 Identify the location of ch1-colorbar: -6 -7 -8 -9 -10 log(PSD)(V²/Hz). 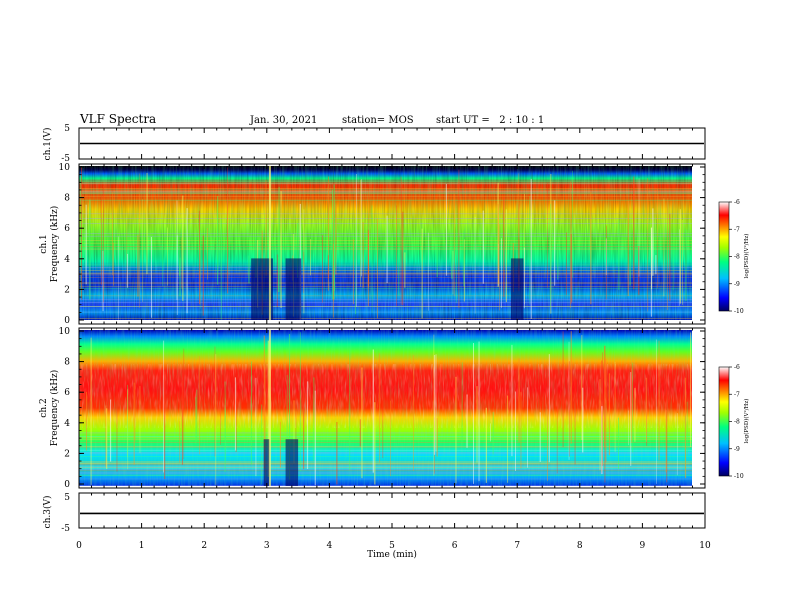
(734, 257).